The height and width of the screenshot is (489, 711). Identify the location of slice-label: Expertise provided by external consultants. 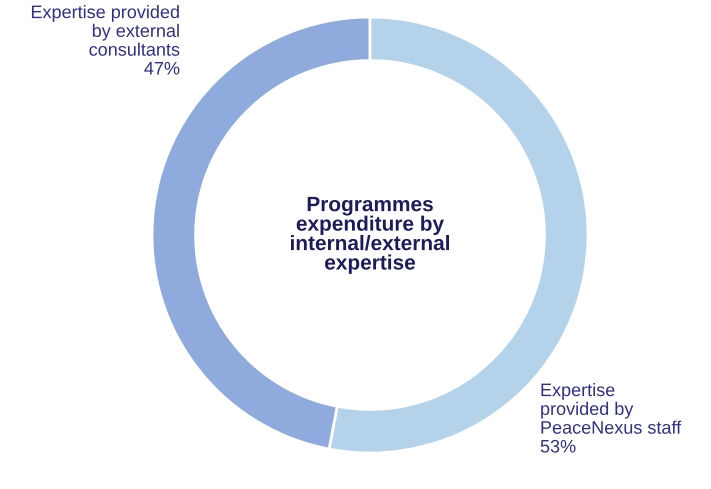
(106, 30).